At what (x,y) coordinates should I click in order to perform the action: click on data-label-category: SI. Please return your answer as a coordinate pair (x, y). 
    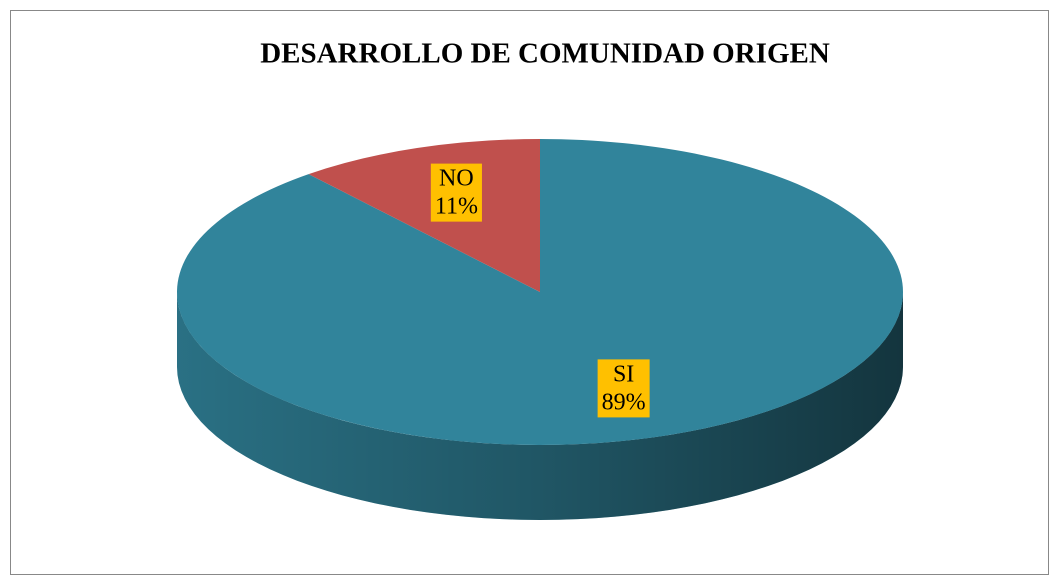
    Looking at the image, I should click on (623, 374).